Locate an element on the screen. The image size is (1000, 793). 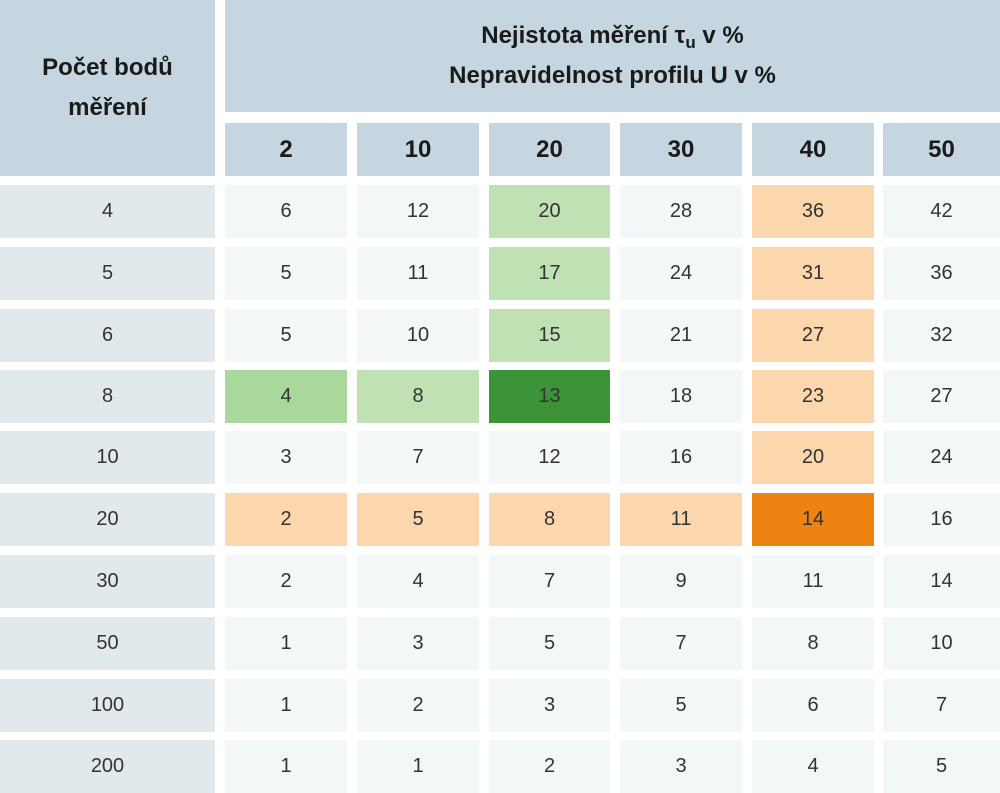
title-line1-subscript: u is located at coordinates (690, 42).